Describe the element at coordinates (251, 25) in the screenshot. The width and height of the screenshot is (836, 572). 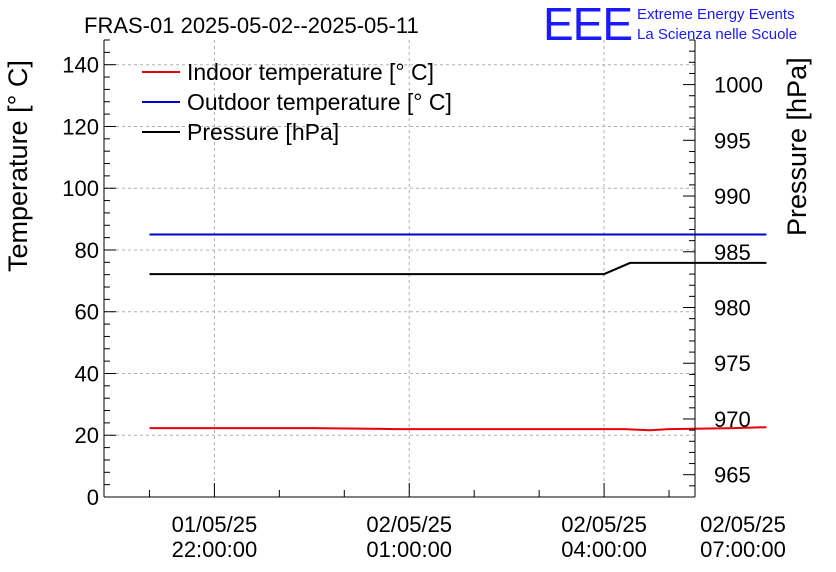
I see `chart-title: FRAS-01 2025-05-02--2025-05-11` at that location.